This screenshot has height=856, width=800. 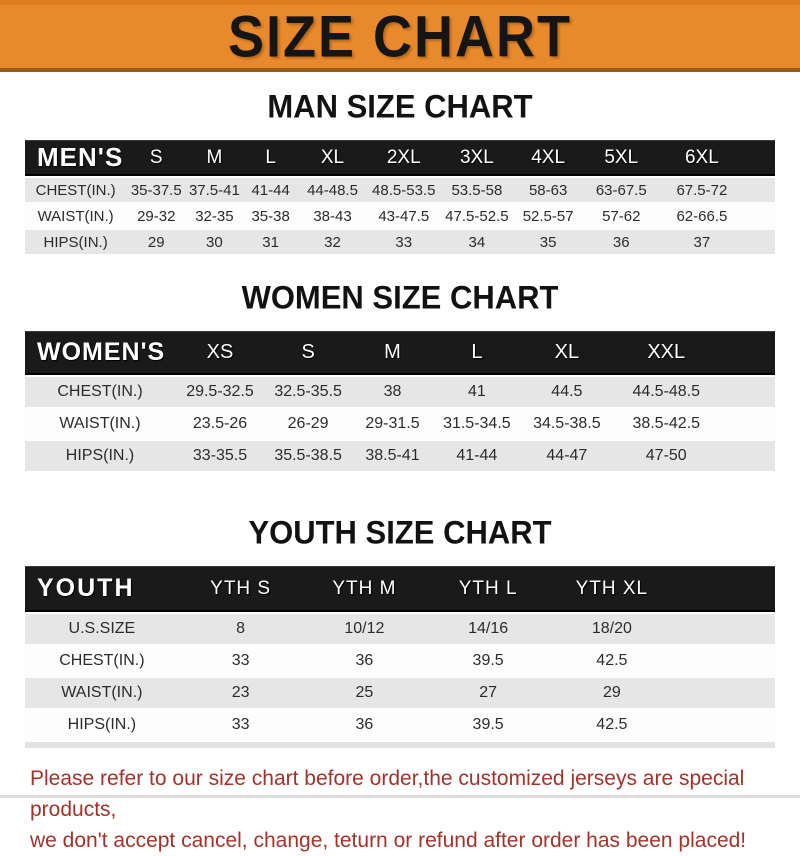 I want to click on size-value-cell: 32-35, so click(x=214, y=216).